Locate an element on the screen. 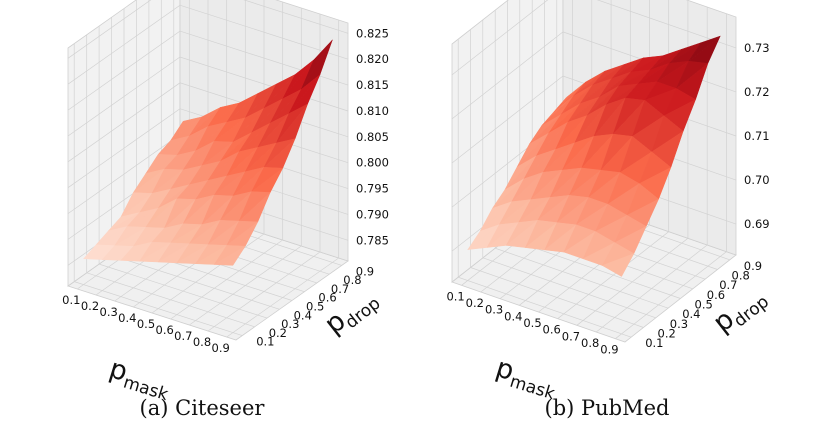 Image resolution: width=830 pixels, height=421 pixels. z-tick-label: 0.825 is located at coordinates (372, 33).